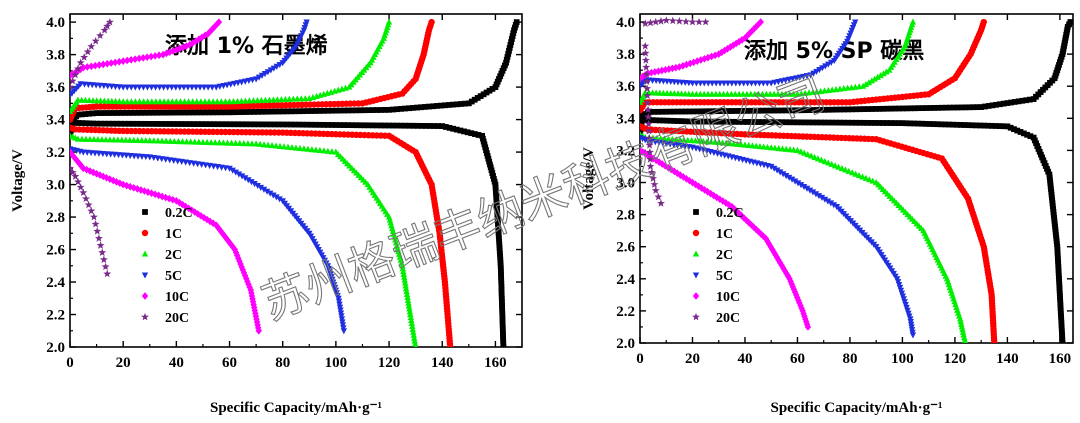  I want to click on legend-label: 2C, so click(724, 255).